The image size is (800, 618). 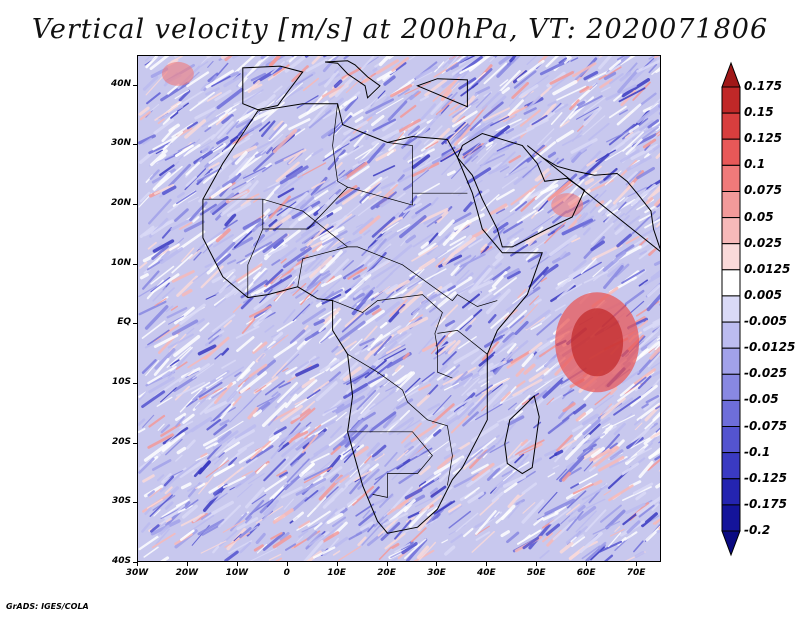 What do you see at coordinates (763, 190) in the screenshot?
I see `colorbar-label: 0.075` at bounding box center [763, 190].